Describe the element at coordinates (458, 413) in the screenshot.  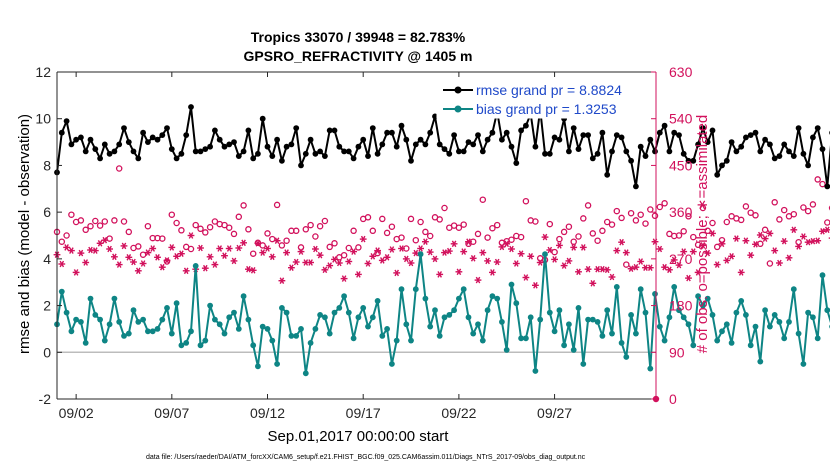
I see `x-tick-label: 09/22` at that location.